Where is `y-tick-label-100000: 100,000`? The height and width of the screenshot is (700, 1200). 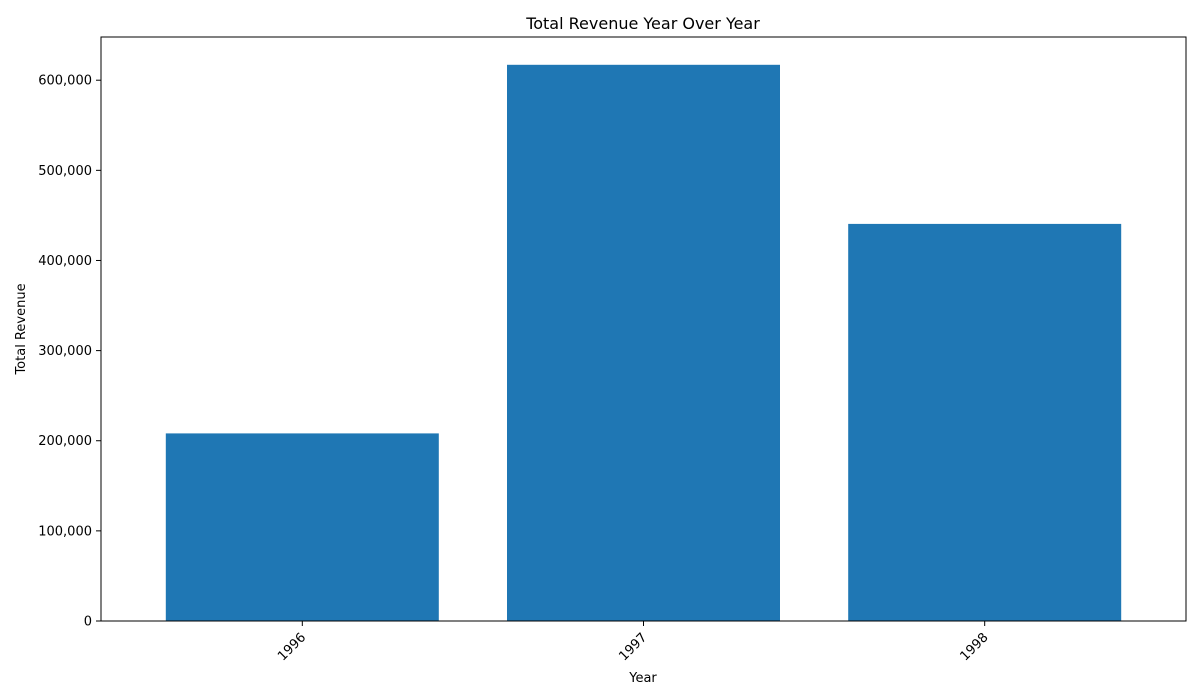
y-tick-label-100000: 100,000 is located at coordinates (65, 531).